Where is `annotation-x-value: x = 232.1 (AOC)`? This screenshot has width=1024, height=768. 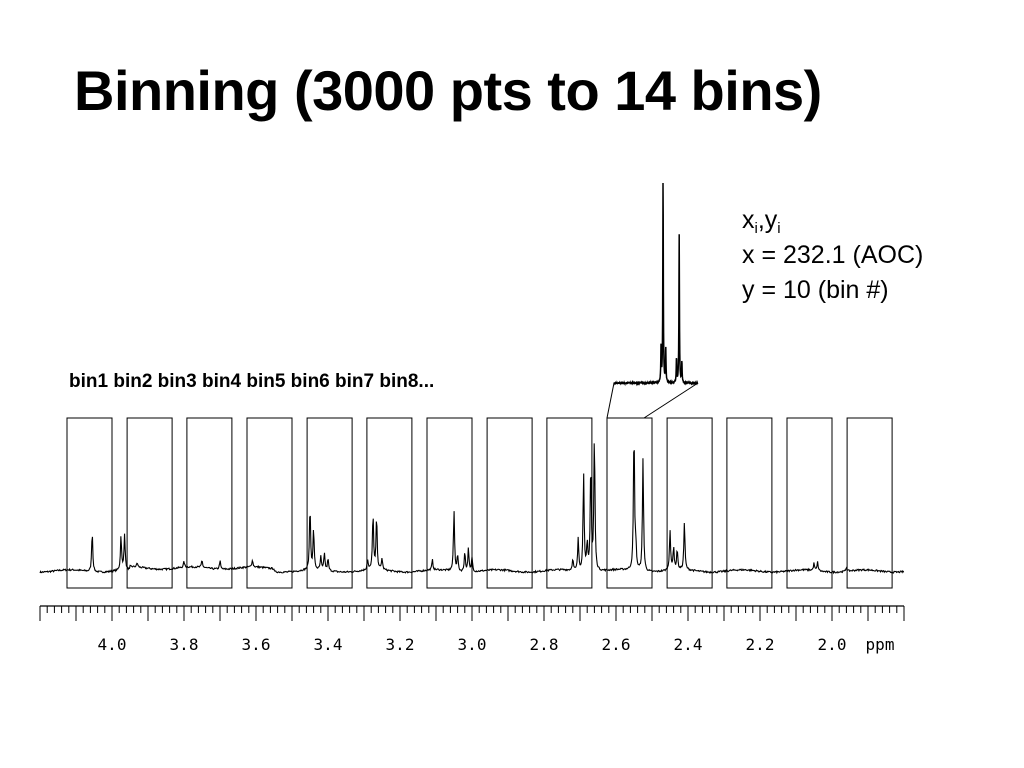
annotation-x-value: x = 232.1 (AOC) is located at coordinates (833, 255).